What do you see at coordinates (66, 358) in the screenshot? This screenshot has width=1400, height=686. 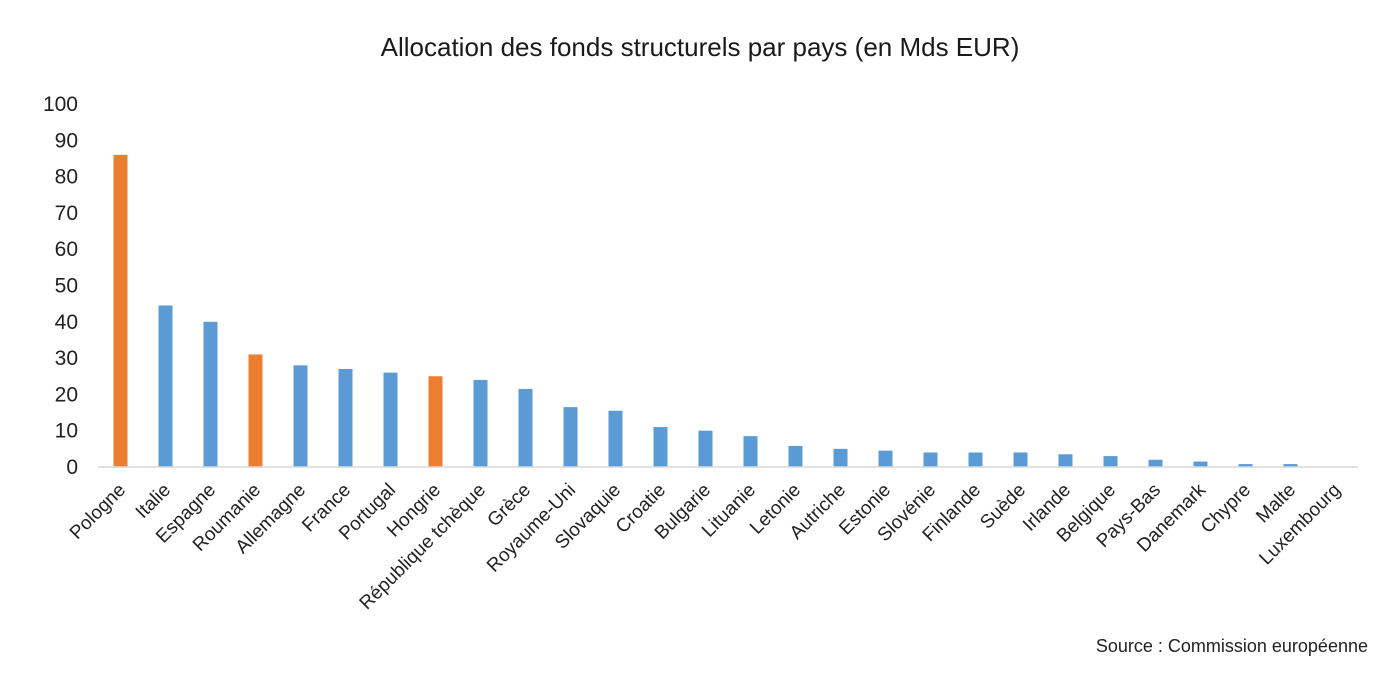 I see `y-tick-label: 30` at bounding box center [66, 358].